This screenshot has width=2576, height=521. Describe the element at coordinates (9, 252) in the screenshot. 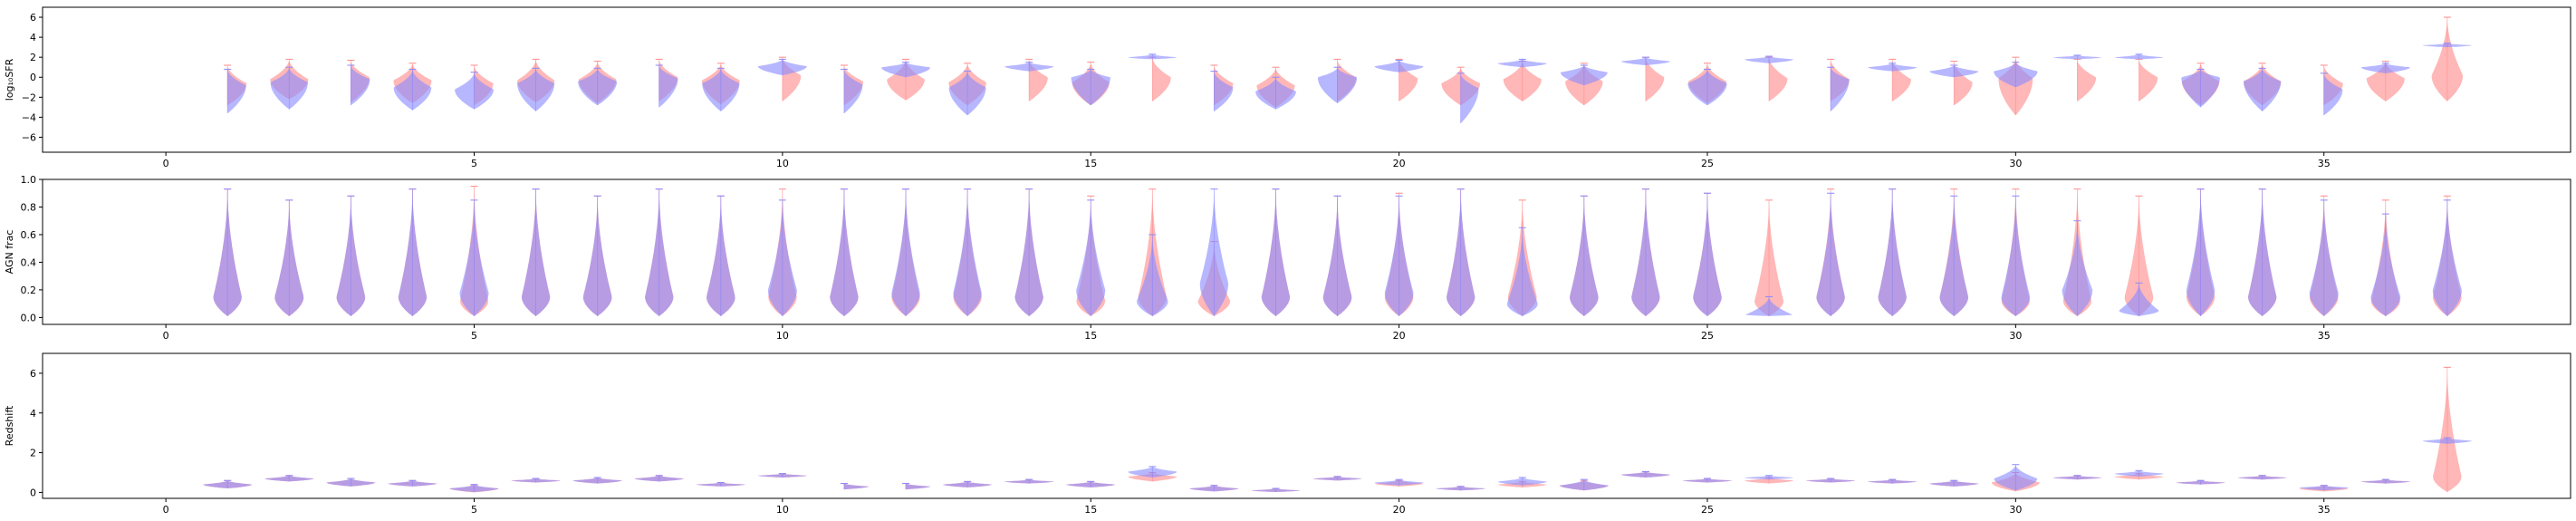

I see `y-axis-label: AGN frac` at that location.